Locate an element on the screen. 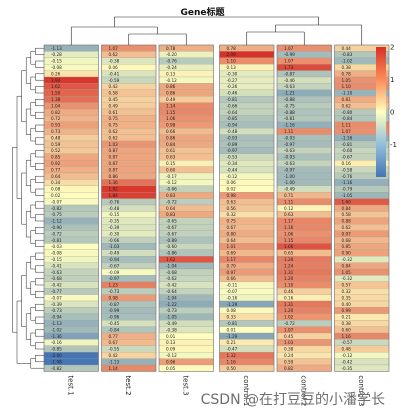 The width and height of the screenshot is (405, 417). cell-value-label: -0.49 is located at coordinates (171, 323).